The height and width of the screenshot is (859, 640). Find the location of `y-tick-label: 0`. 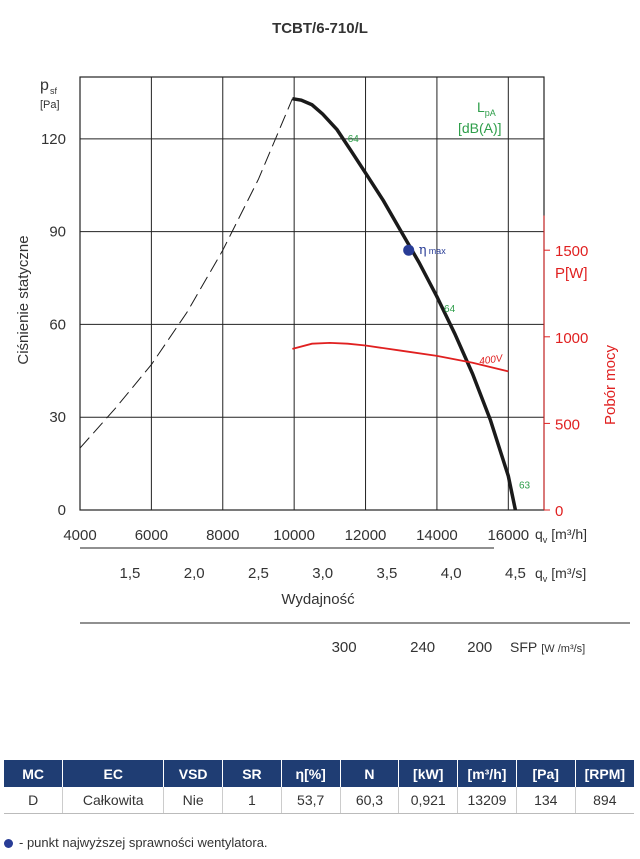

y-tick-label: 0 is located at coordinates (62, 510).